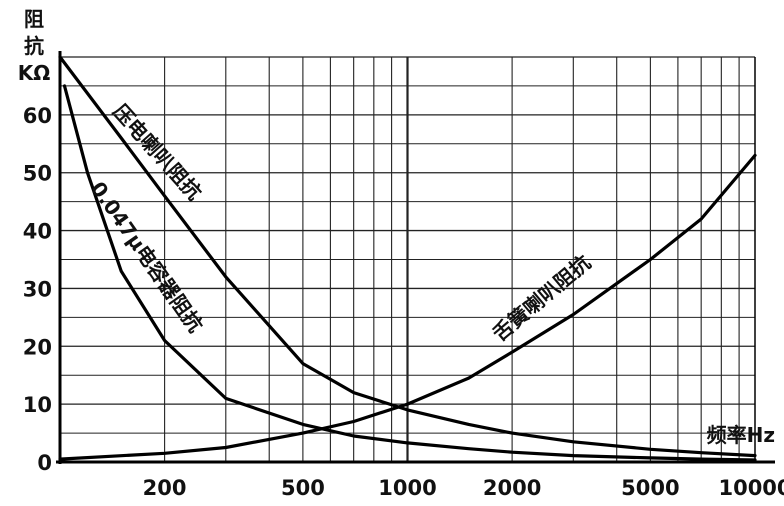 This screenshot has width=784, height=506. I want to click on y-tick-label: 50, so click(37, 174).